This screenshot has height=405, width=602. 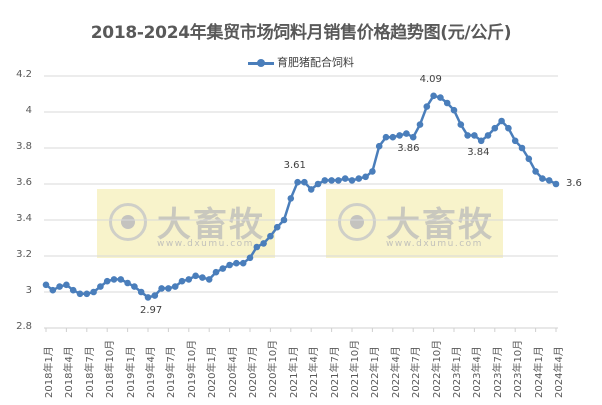 I want to click on x-axis-tick-label: 2020年10月, so click(x=274, y=368).